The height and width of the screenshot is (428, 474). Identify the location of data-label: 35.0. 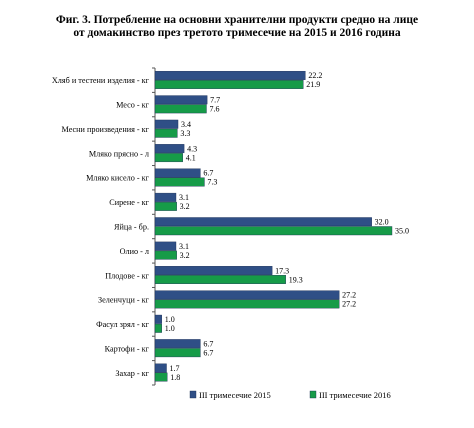
(402, 231).